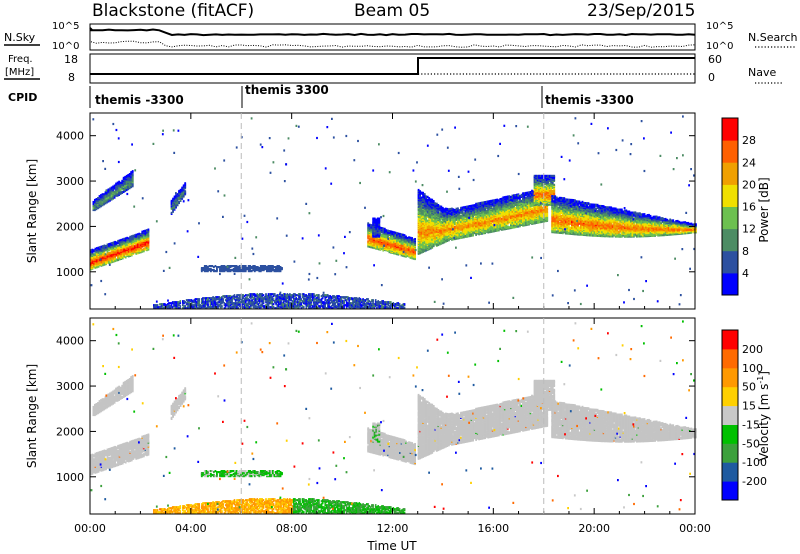  I want to click on x-tick-label: 16:00, so click(493, 528).